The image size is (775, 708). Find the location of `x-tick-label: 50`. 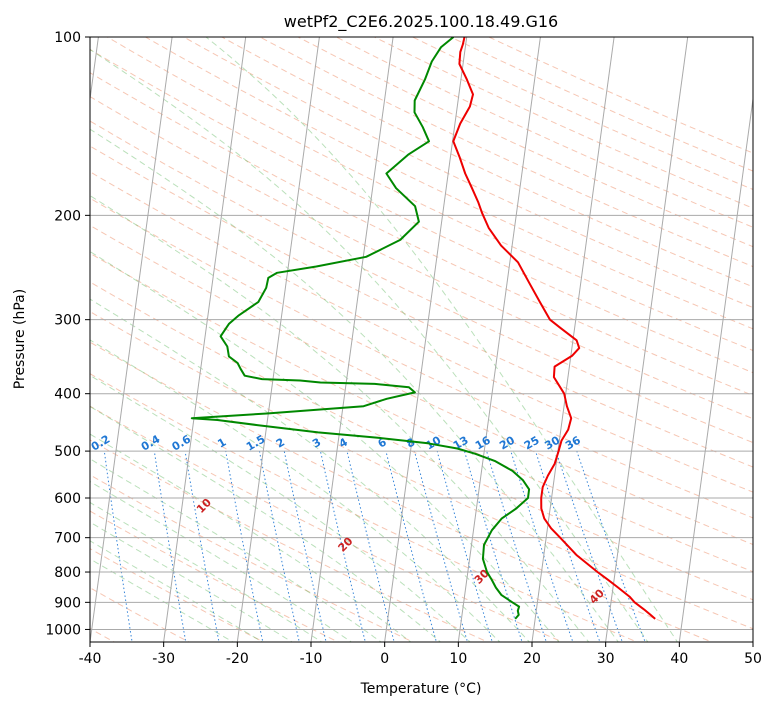

x-tick-label: 50 is located at coordinates (753, 659).